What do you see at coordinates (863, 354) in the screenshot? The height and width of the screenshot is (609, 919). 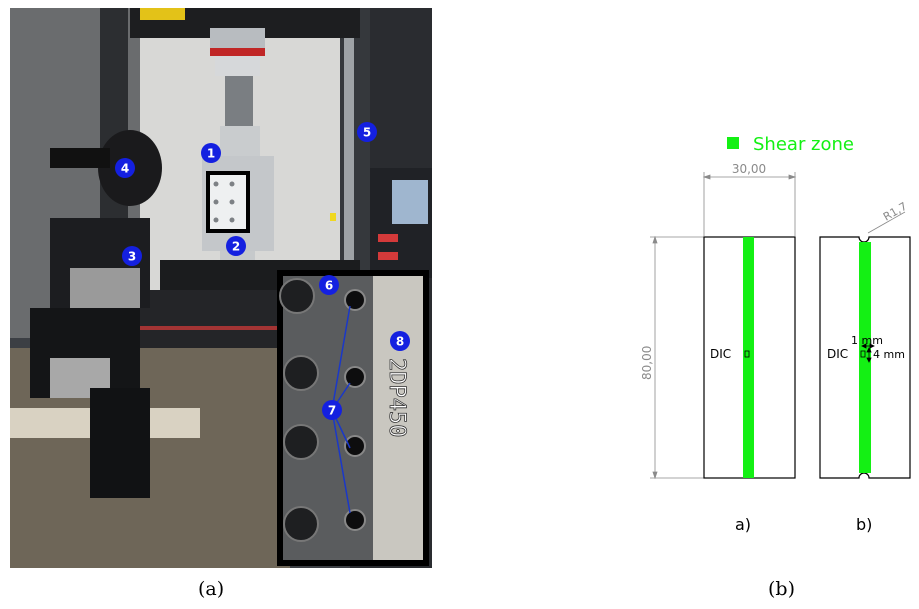 I see `dic-box-b` at bounding box center [863, 354].